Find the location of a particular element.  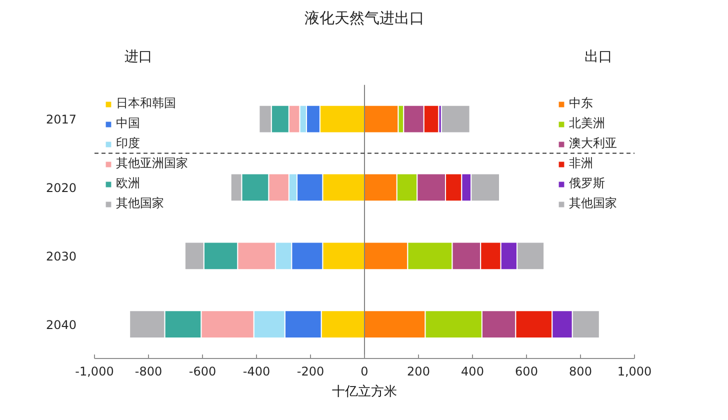

x-tick-label: -600 is located at coordinates (202, 371).